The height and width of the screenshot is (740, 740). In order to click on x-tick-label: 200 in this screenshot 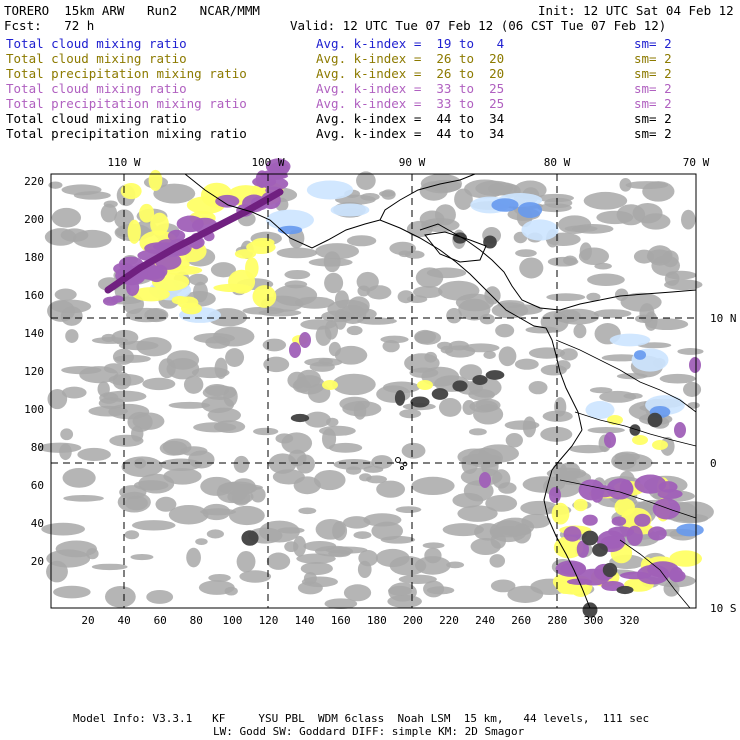, I will do `click(413, 620)`.